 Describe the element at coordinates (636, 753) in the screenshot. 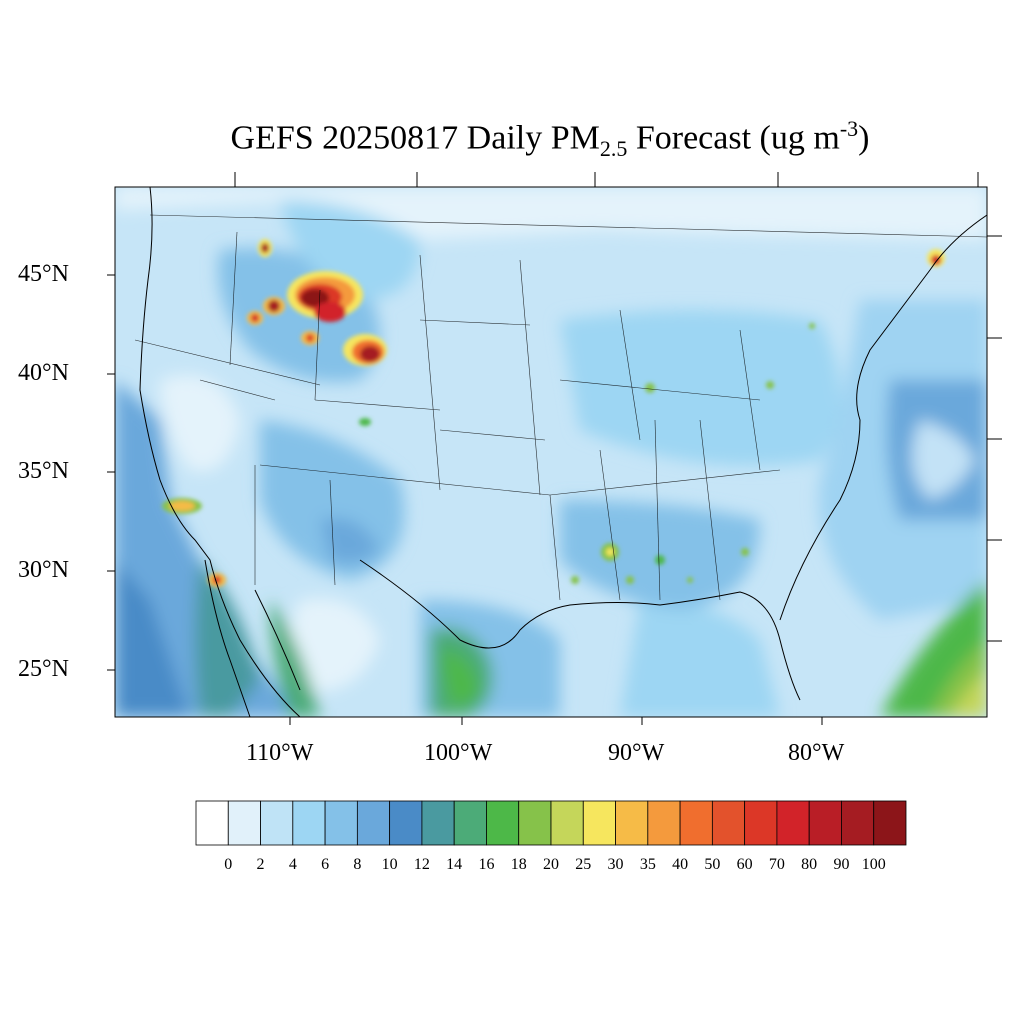

I see `lon-label-90w: 90°W` at that location.